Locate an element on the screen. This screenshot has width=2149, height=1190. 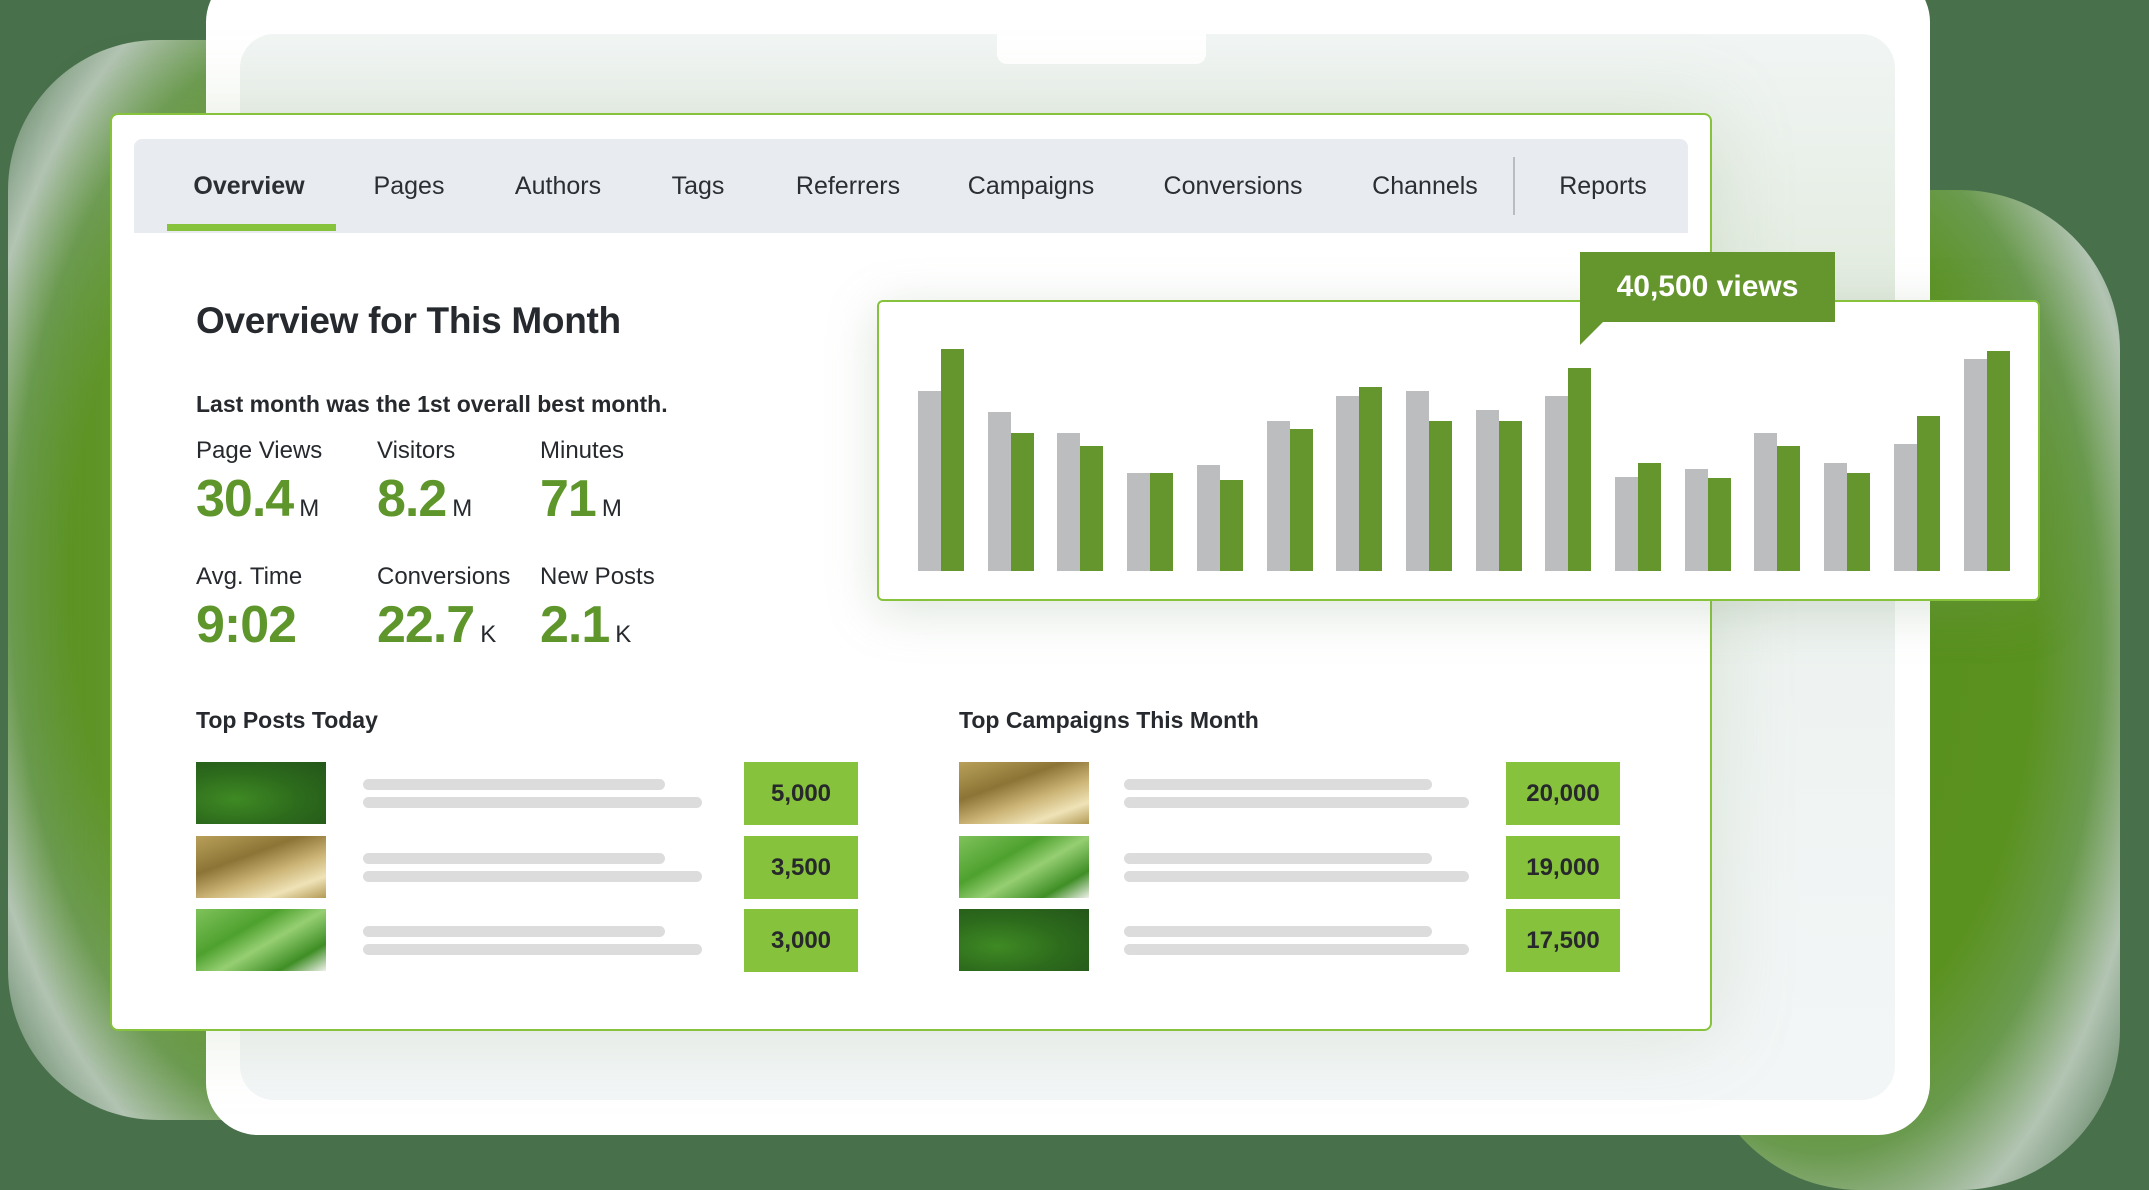
stat-avg-time: Avg. Time 9:02 is located at coordinates (249, 609).